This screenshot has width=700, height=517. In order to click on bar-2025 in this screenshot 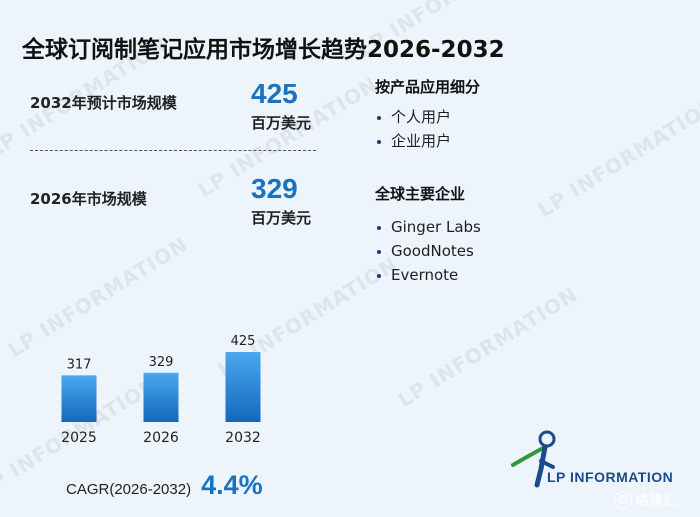, I will do `click(79, 398)`.